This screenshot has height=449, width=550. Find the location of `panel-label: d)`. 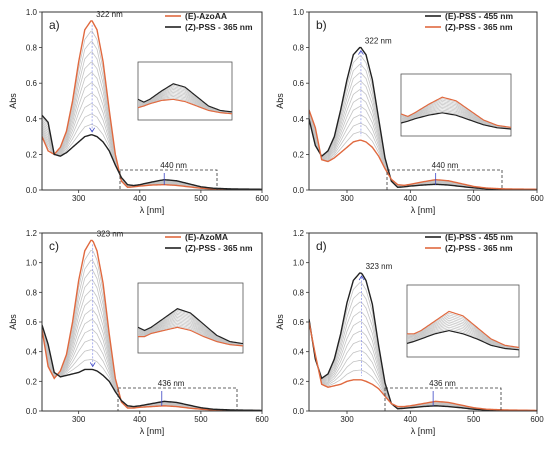

panel-label: d) is located at coordinates (321, 246).